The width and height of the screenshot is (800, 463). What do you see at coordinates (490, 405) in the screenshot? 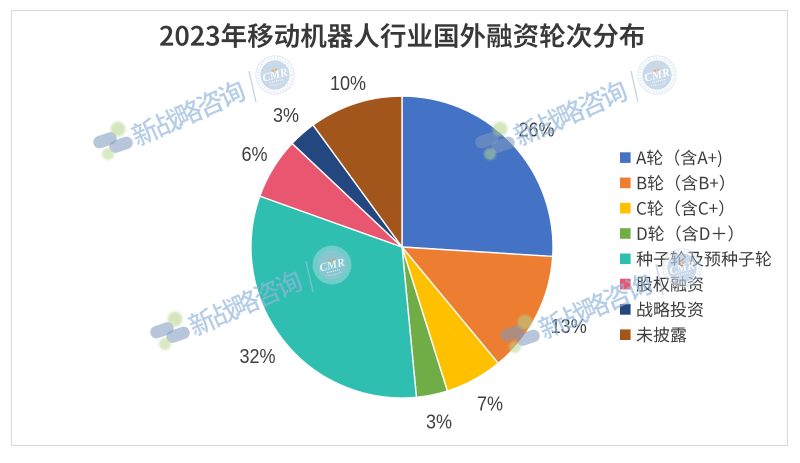
I see `svg-text: 7%` at bounding box center [490, 405].